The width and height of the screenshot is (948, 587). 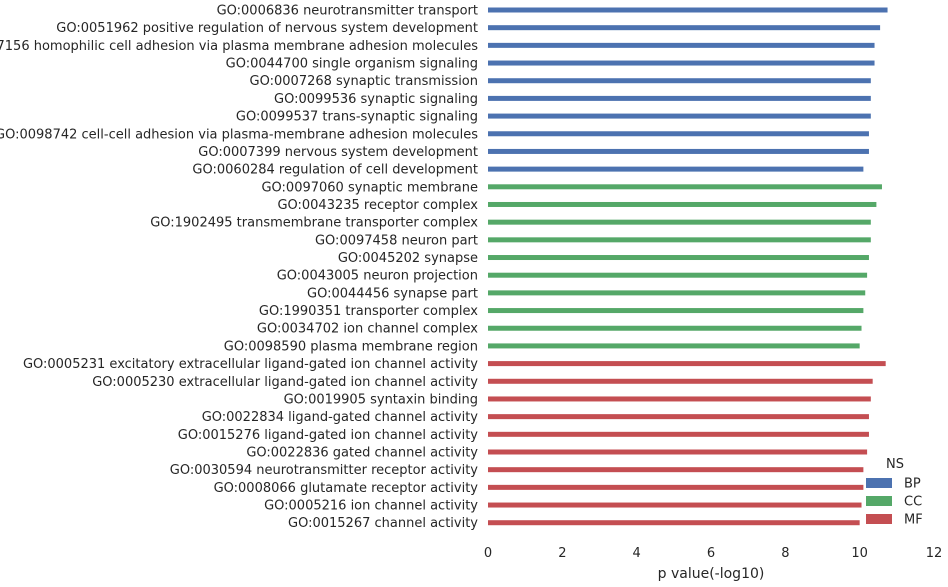 What do you see at coordinates (894, 492) in the screenshot?
I see `legend: NS BP CC MF` at bounding box center [894, 492].